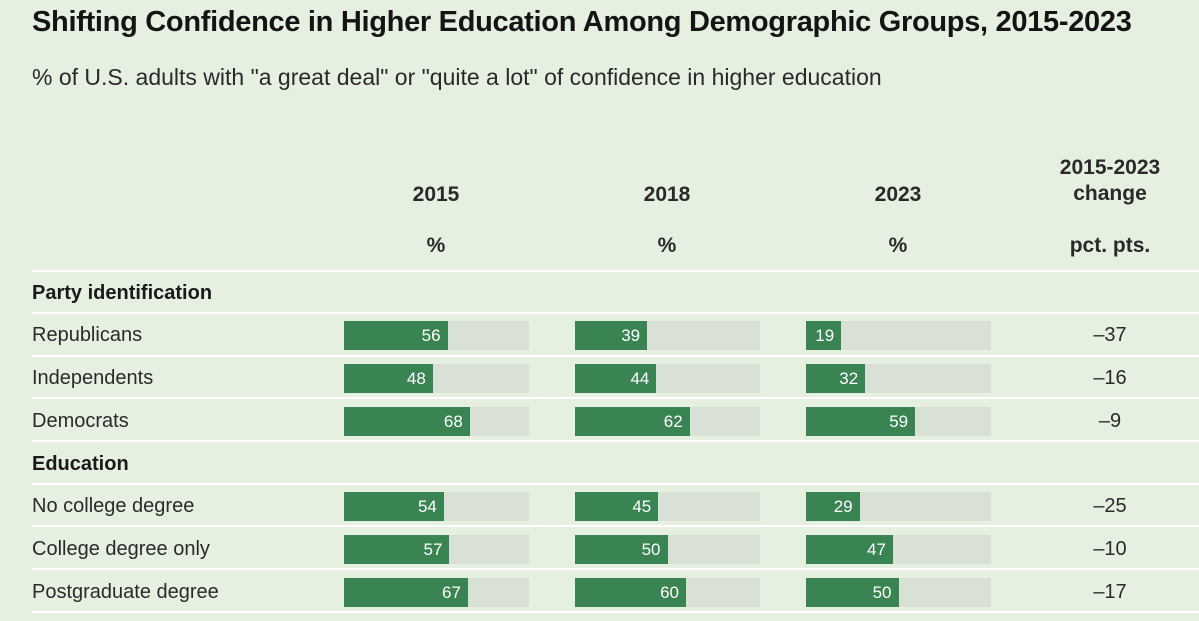  I want to click on bar-track: 44, so click(667, 378).